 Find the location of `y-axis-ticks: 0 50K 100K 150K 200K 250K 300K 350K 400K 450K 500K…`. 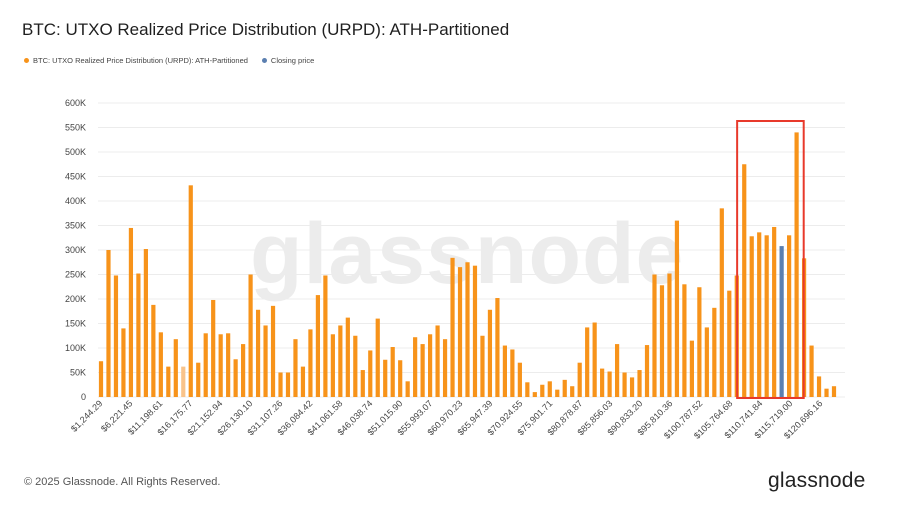

y-axis-ticks: 0 50K 100K 150K 200K 250K 300K 350K 400K 450K 500K… is located at coordinates (75, 250).